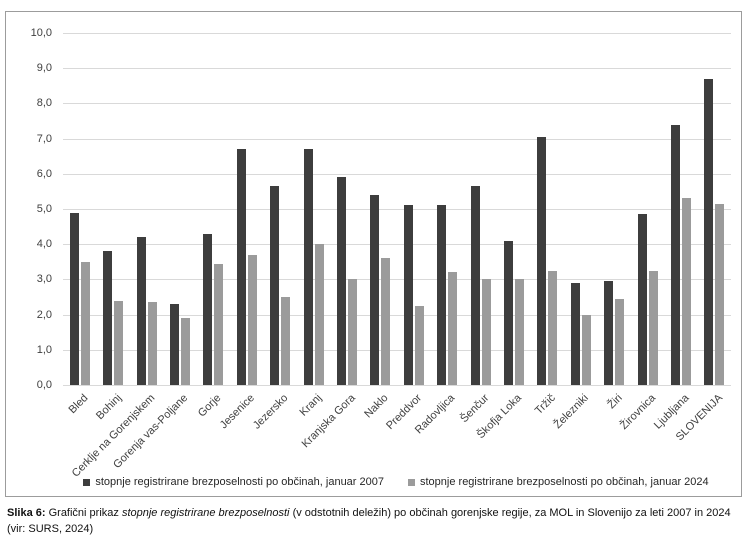  Describe the element at coordinates (108, 407) in the screenshot. I see `x-tick-label: Bohinj` at that location.